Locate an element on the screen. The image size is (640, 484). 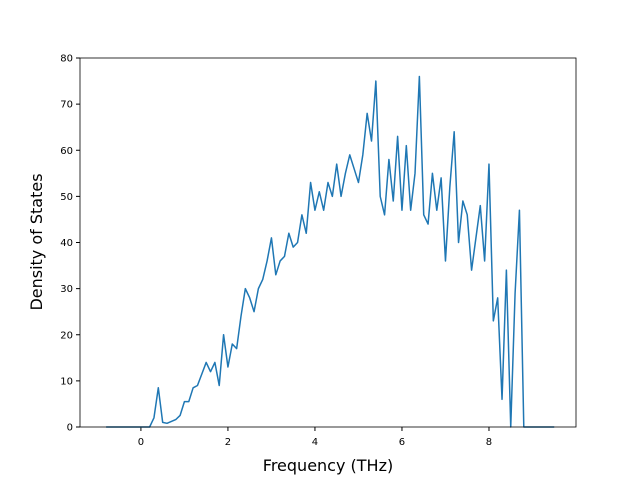
x-tick-label: 8 is located at coordinates (489, 442).